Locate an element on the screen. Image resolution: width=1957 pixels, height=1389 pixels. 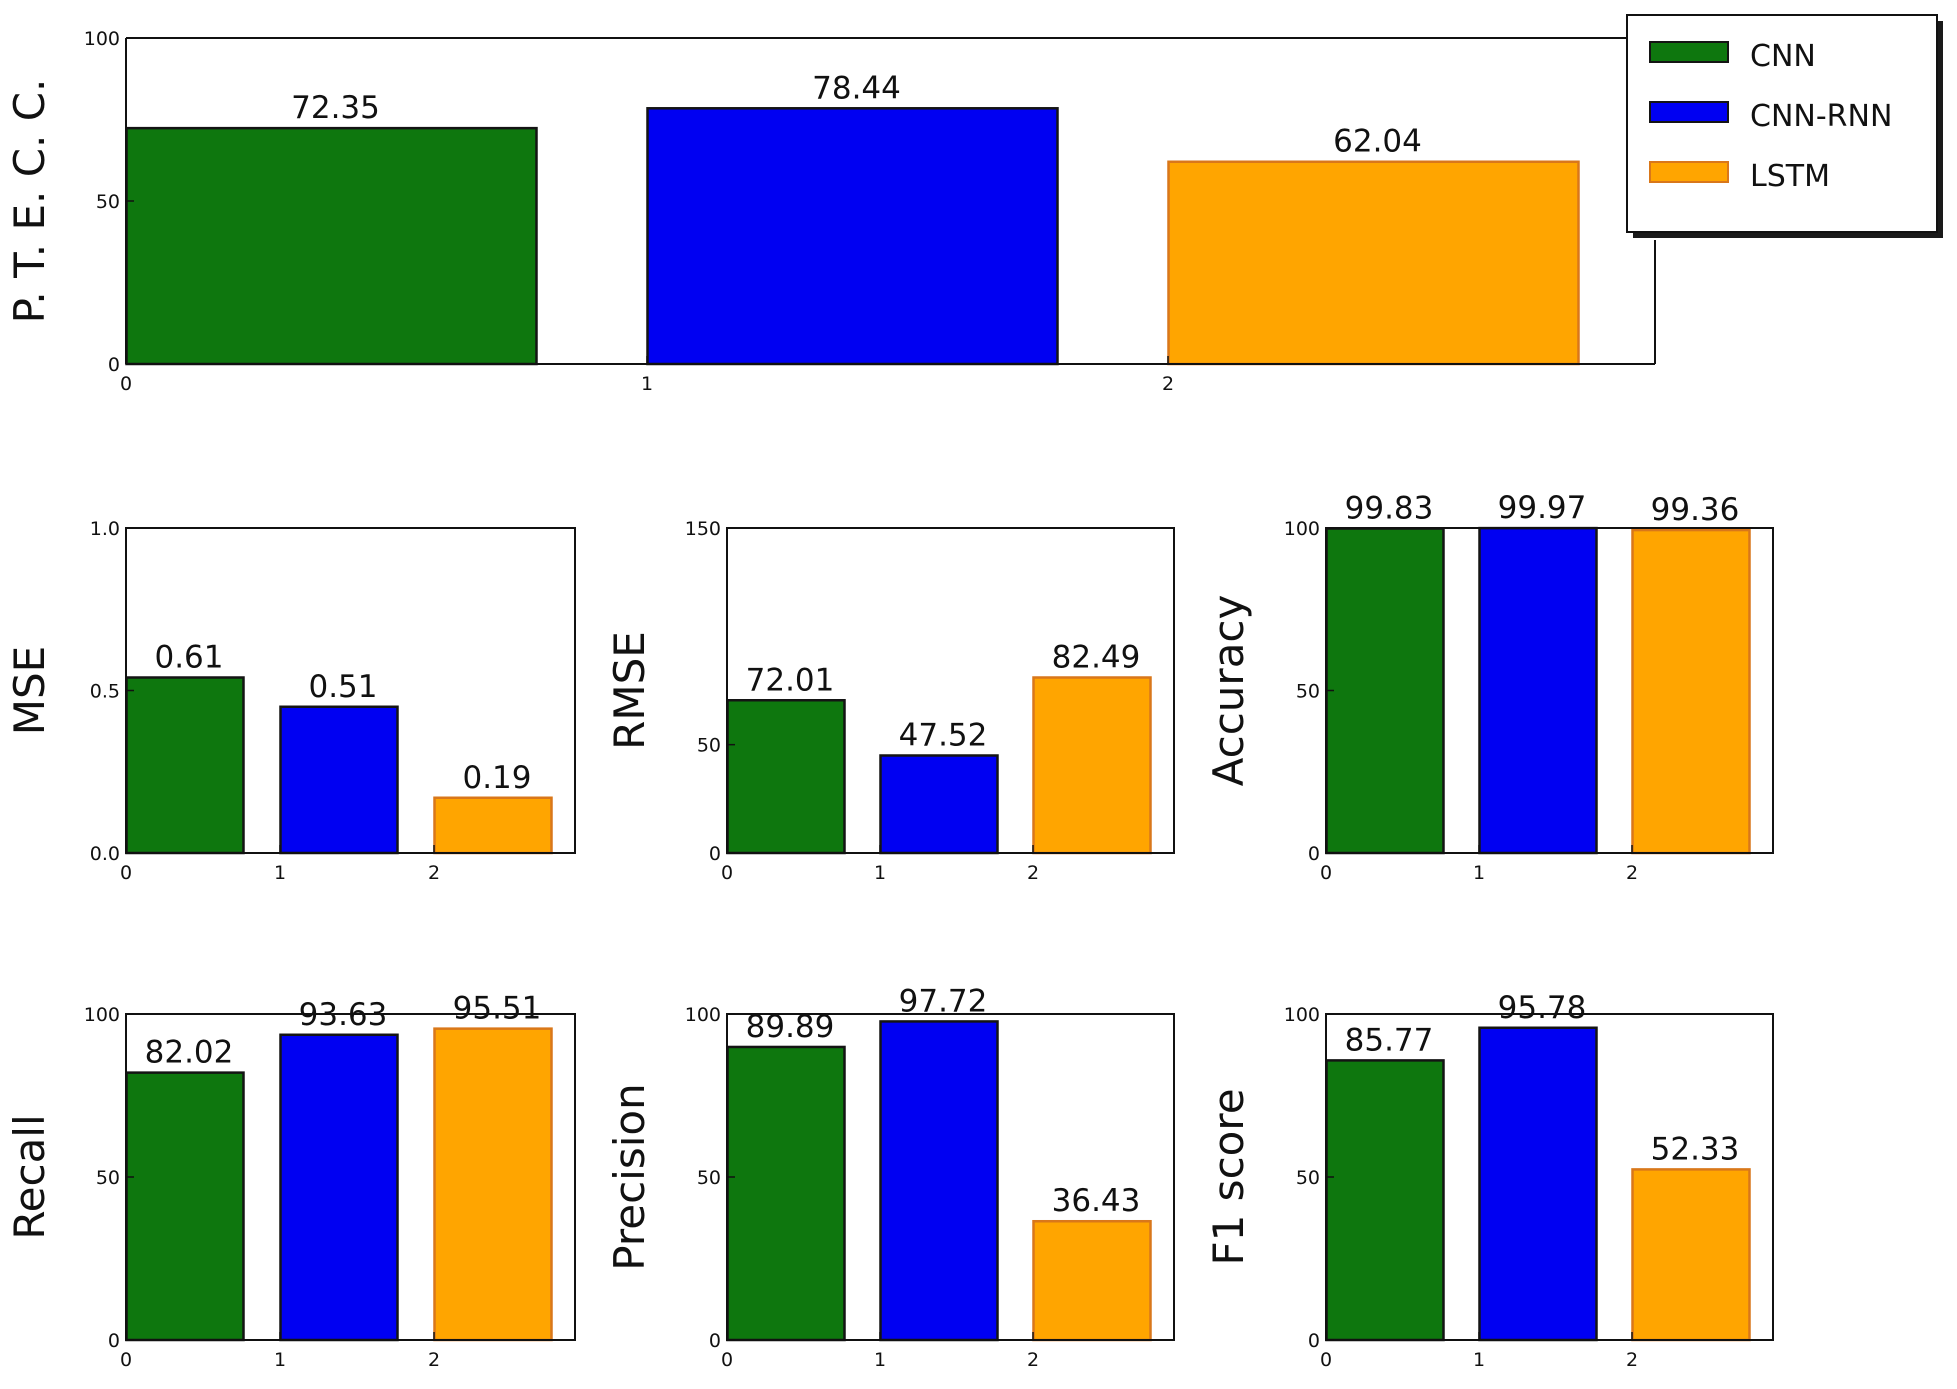
bar-f1-cnn is located at coordinates (1385, 1200).